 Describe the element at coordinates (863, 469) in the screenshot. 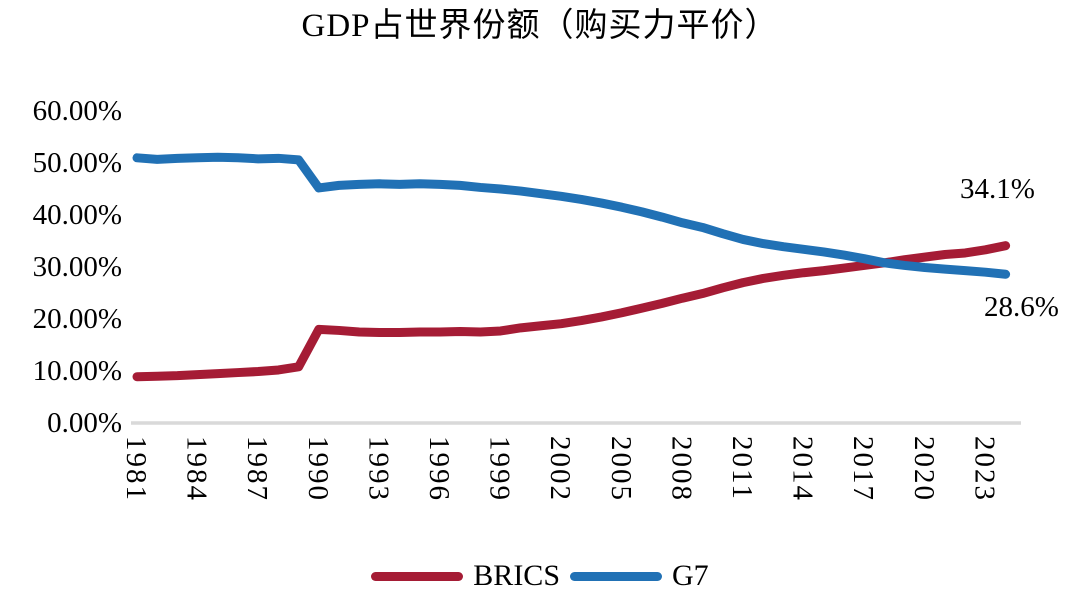

I see `x-tick-label: 2017` at that location.